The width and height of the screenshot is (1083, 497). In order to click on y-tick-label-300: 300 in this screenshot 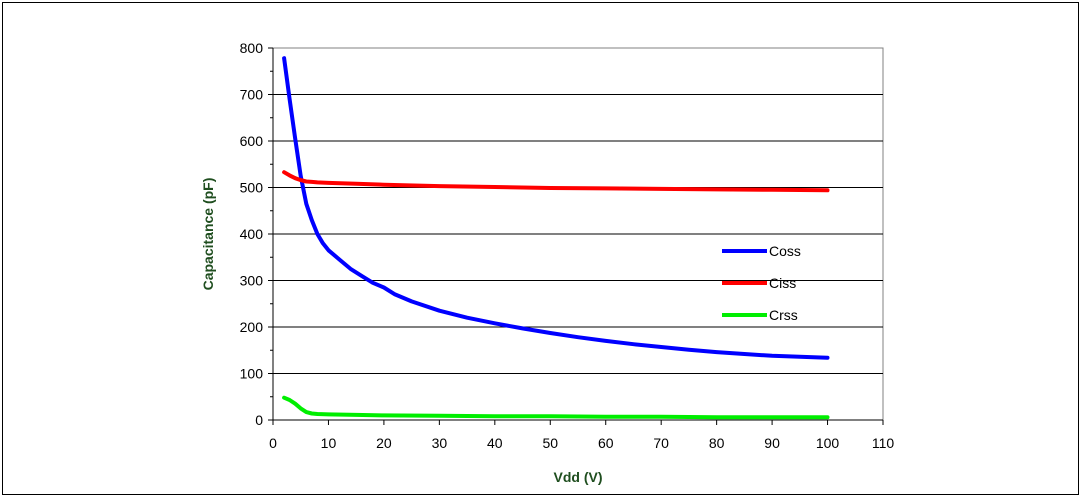, I will do `click(252, 281)`.